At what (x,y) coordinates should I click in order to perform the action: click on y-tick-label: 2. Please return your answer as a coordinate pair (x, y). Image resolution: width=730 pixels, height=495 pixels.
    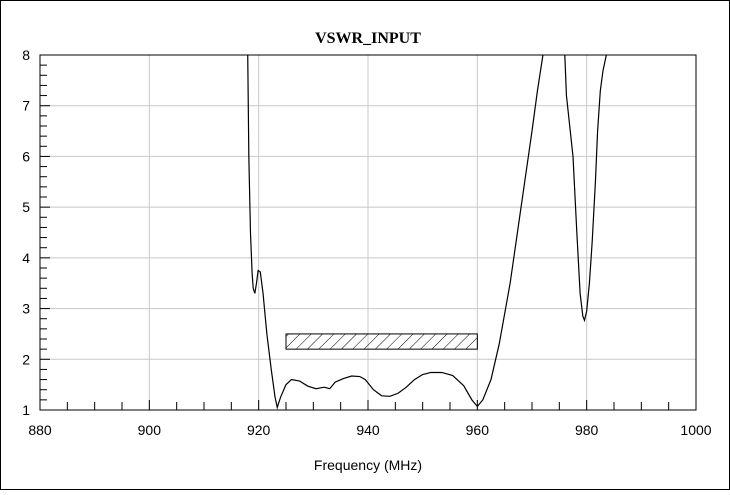
    Looking at the image, I should click on (26, 359).